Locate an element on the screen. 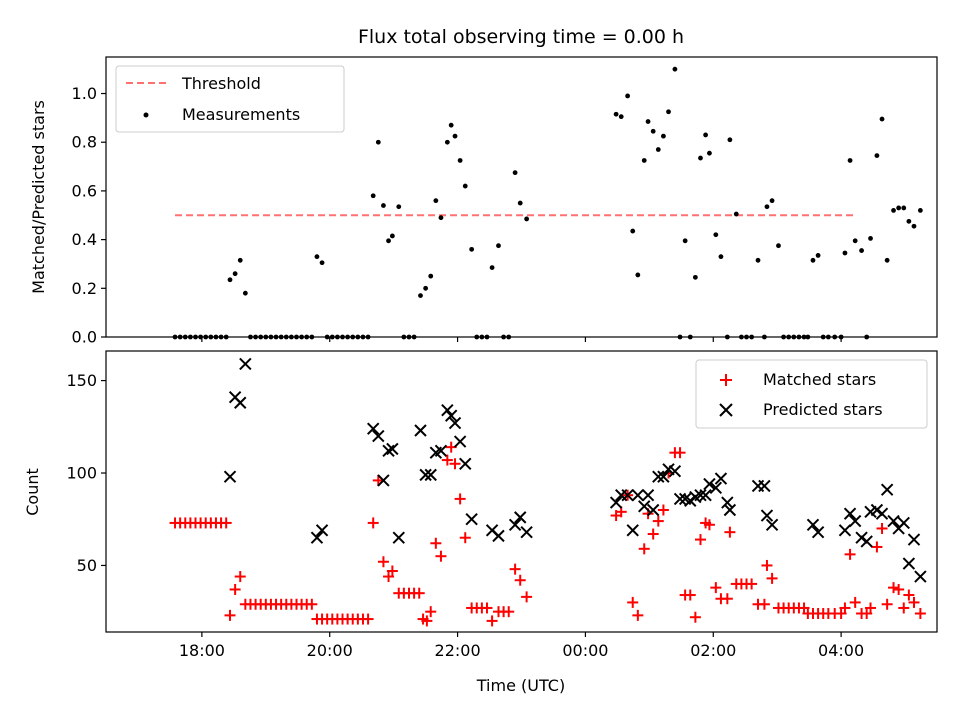 This screenshot has height=720, width=960. legend-threshold-label: Threshold is located at coordinates (221, 83).